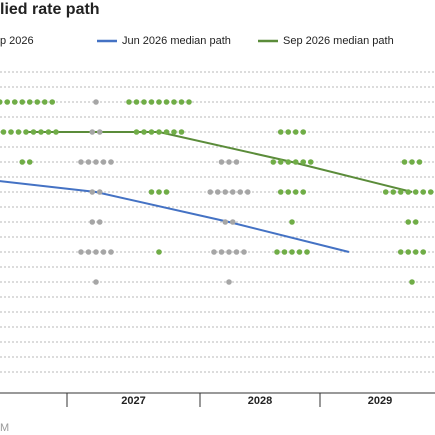 This screenshot has height=435, width=435. I want to click on legend-label: Jun 2026 median path, so click(176, 41).